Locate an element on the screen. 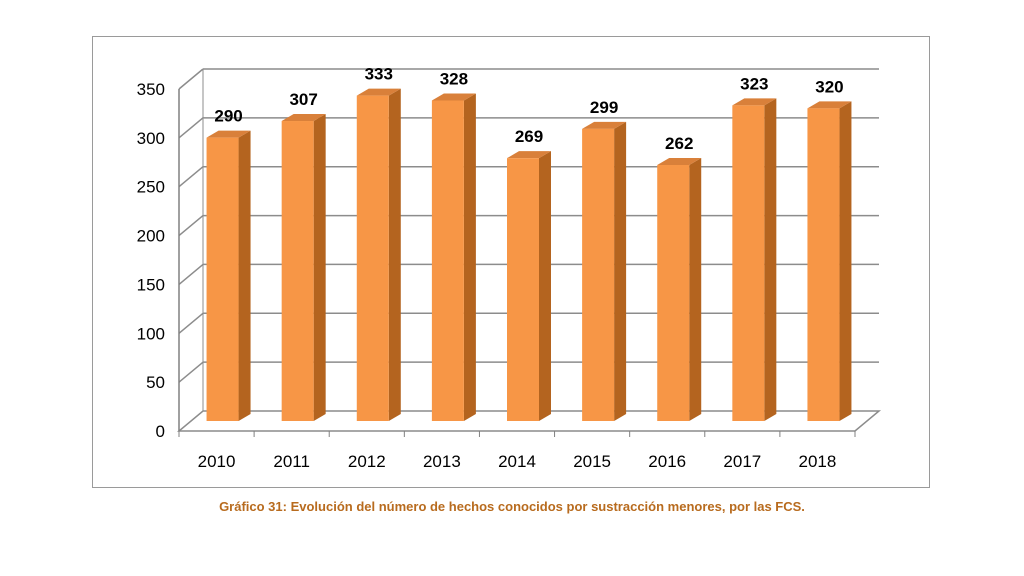 The width and height of the screenshot is (1024, 576). x-tick-label: 2012 is located at coordinates (367, 461).